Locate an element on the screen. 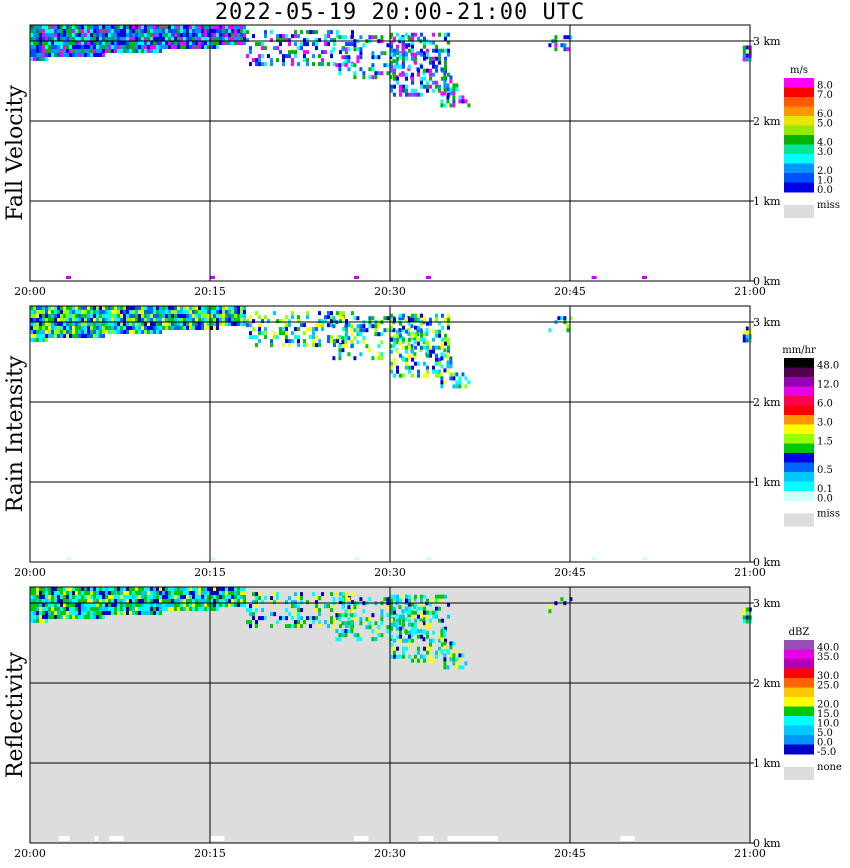 The width and height of the screenshot is (850, 868). legend-label: 4.0 is located at coordinates (825, 143).